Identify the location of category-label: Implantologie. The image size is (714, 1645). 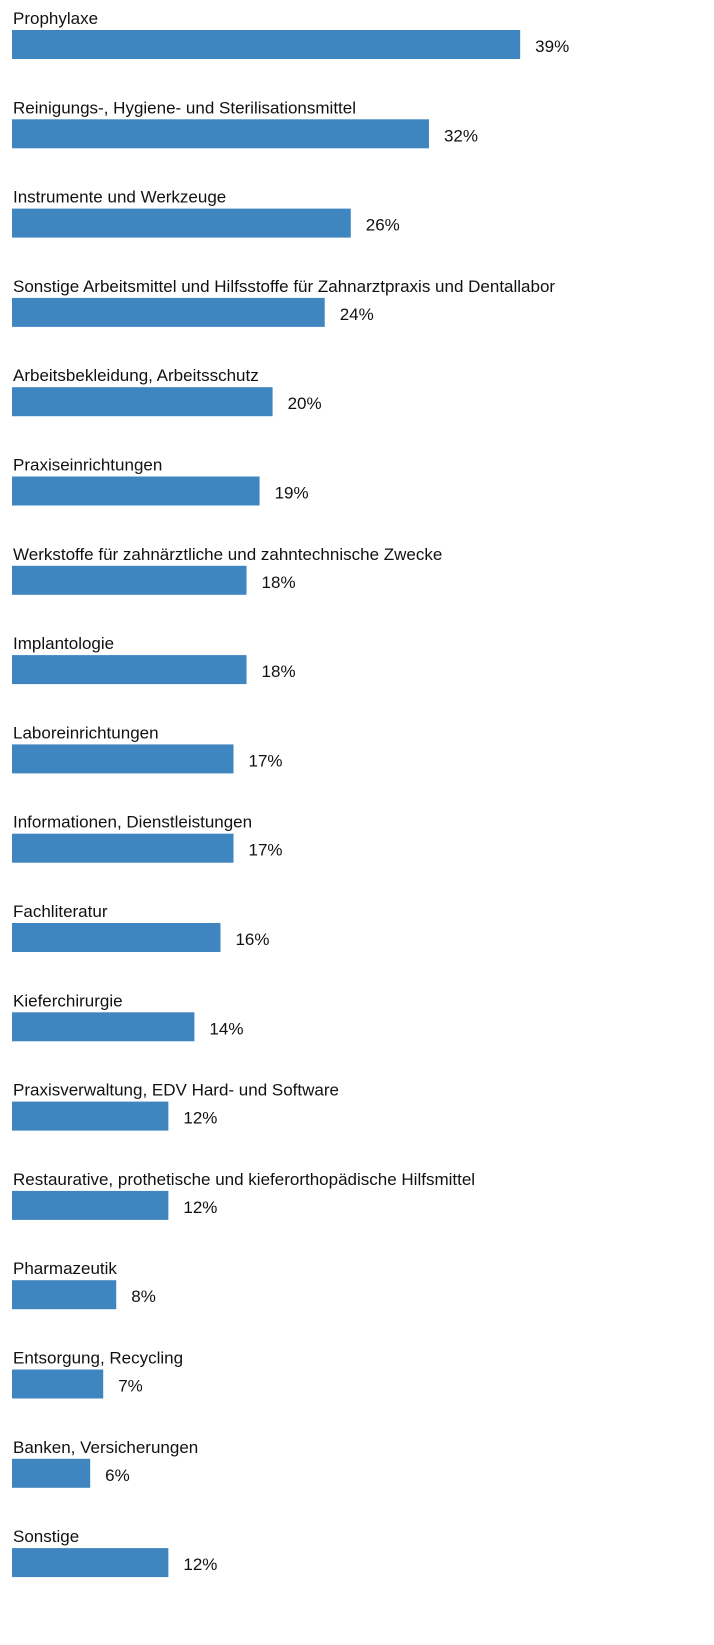
(63, 643).